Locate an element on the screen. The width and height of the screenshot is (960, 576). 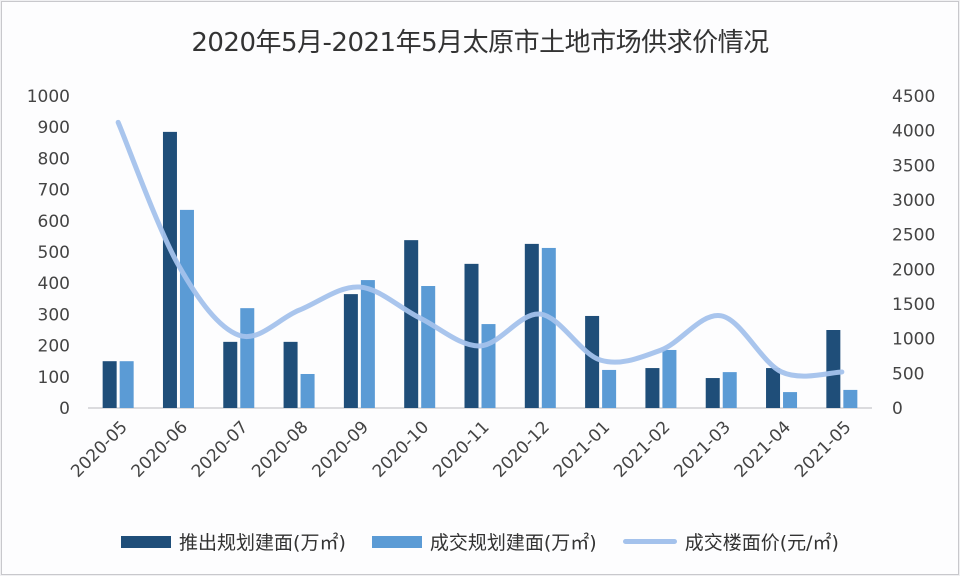
x-axis-tick: 2021-03 is located at coordinates (702, 449).